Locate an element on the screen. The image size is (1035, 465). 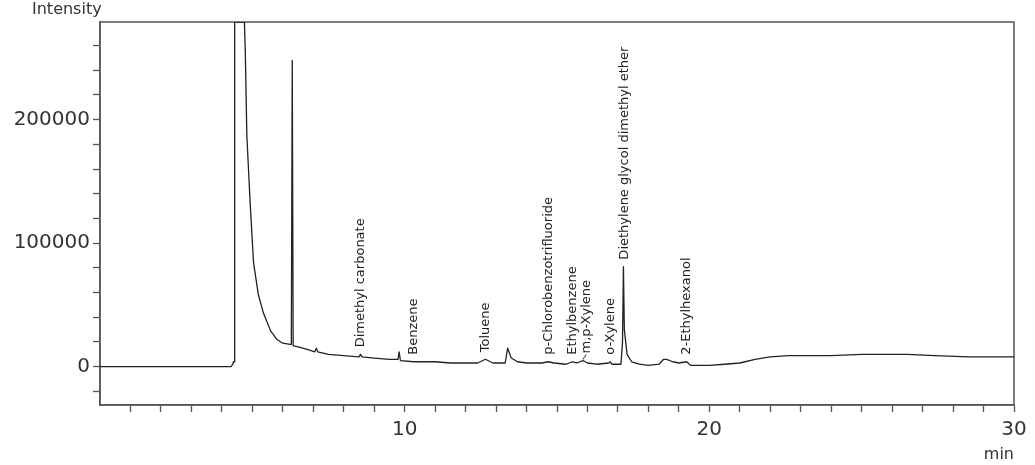
annotation: Benzene is located at coordinates (413, 326).